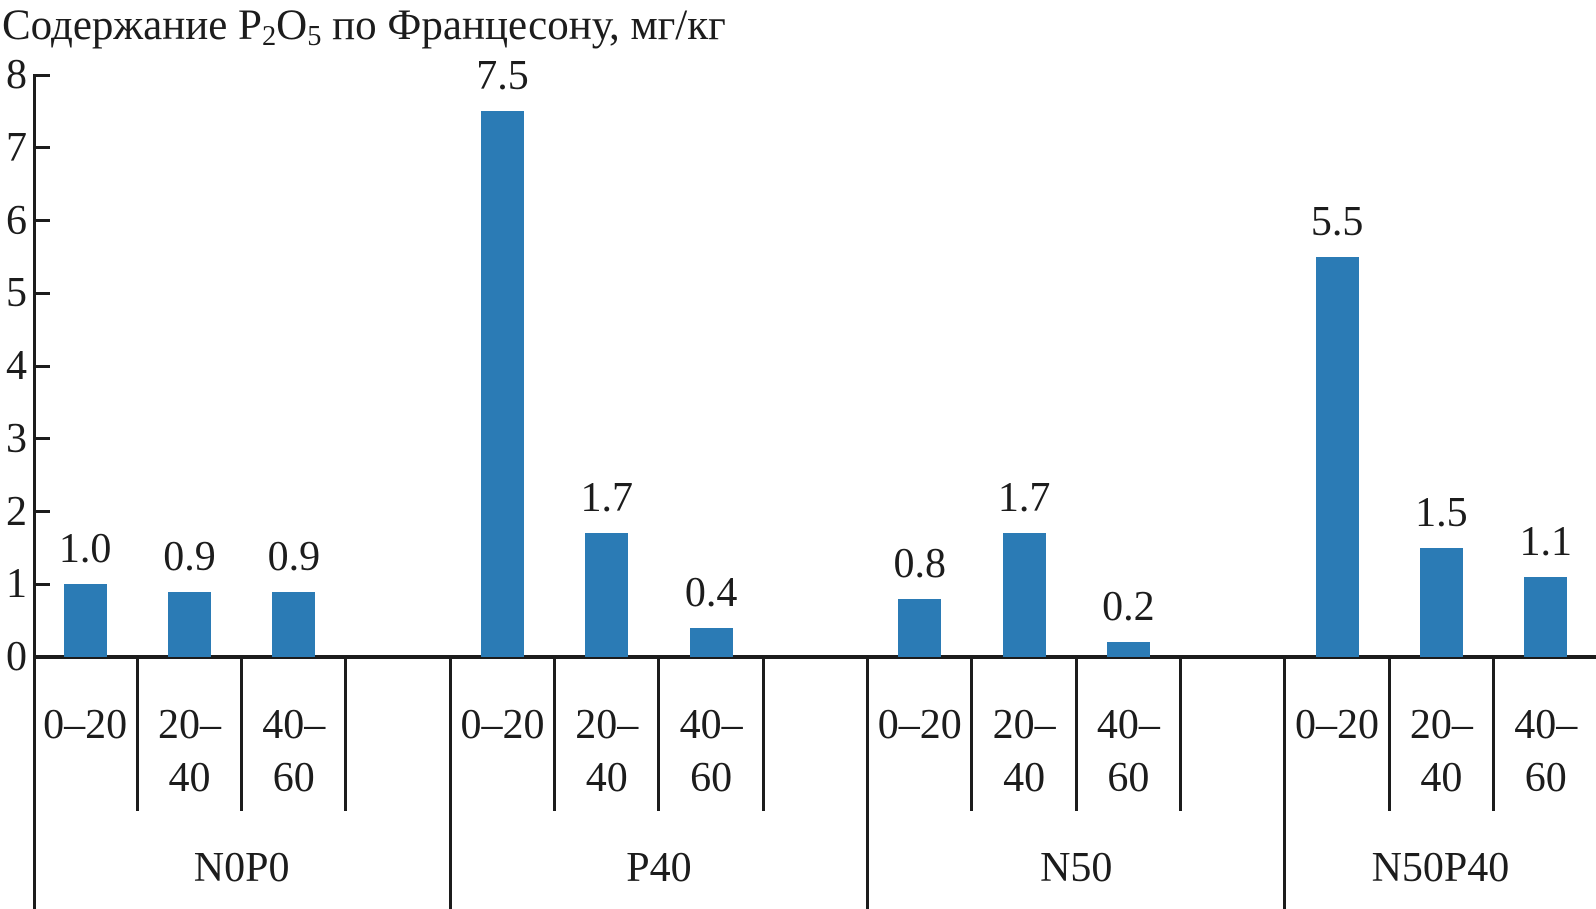 The image size is (1596, 909). What do you see at coordinates (292, 25) in the screenshot?
I see `title-text: O` at bounding box center [292, 25].